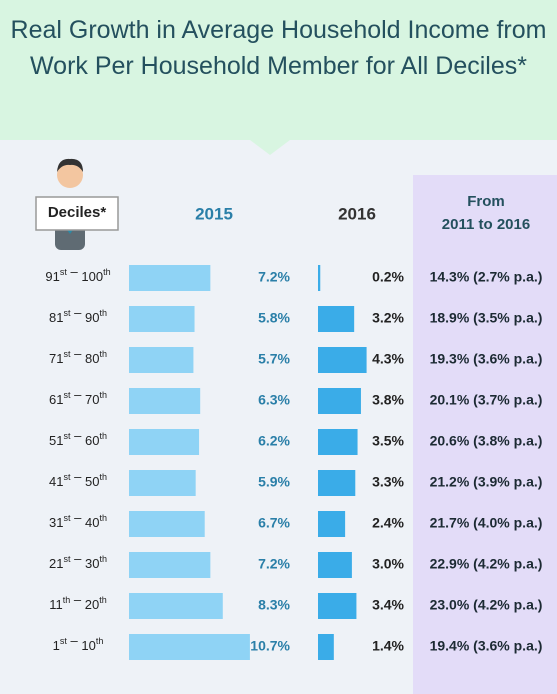 The height and width of the screenshot is (694, 557). I want to click on growth-value: 18.9% (3.5% p.a.), so click(486, 318).